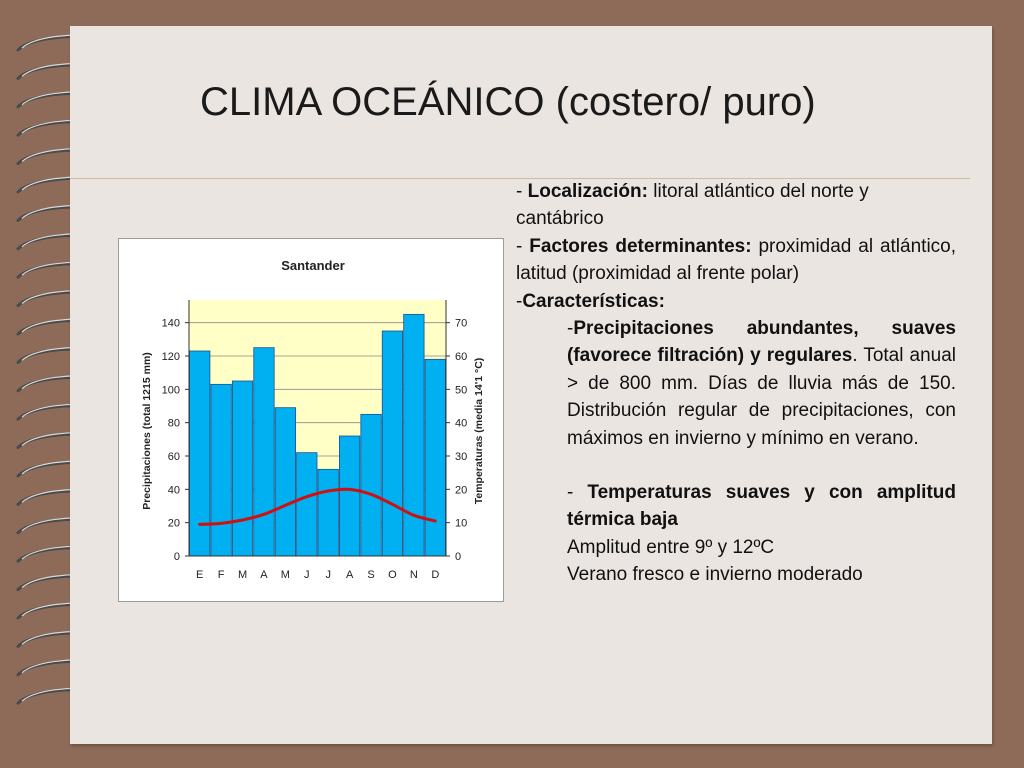 The image size is (1024, 768). Describe the element at coordinates (199, 575) in the screenshot. I see `x-tick-label: E` at that location.